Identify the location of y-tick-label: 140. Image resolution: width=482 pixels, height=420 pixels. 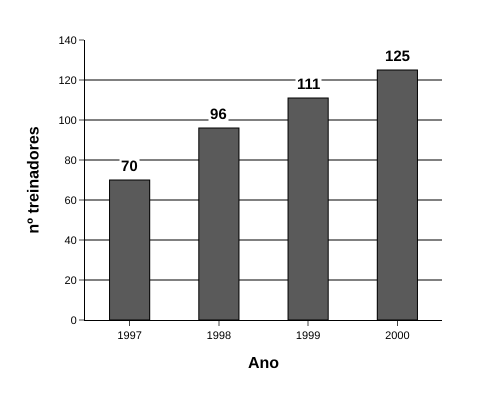
(67, 40).